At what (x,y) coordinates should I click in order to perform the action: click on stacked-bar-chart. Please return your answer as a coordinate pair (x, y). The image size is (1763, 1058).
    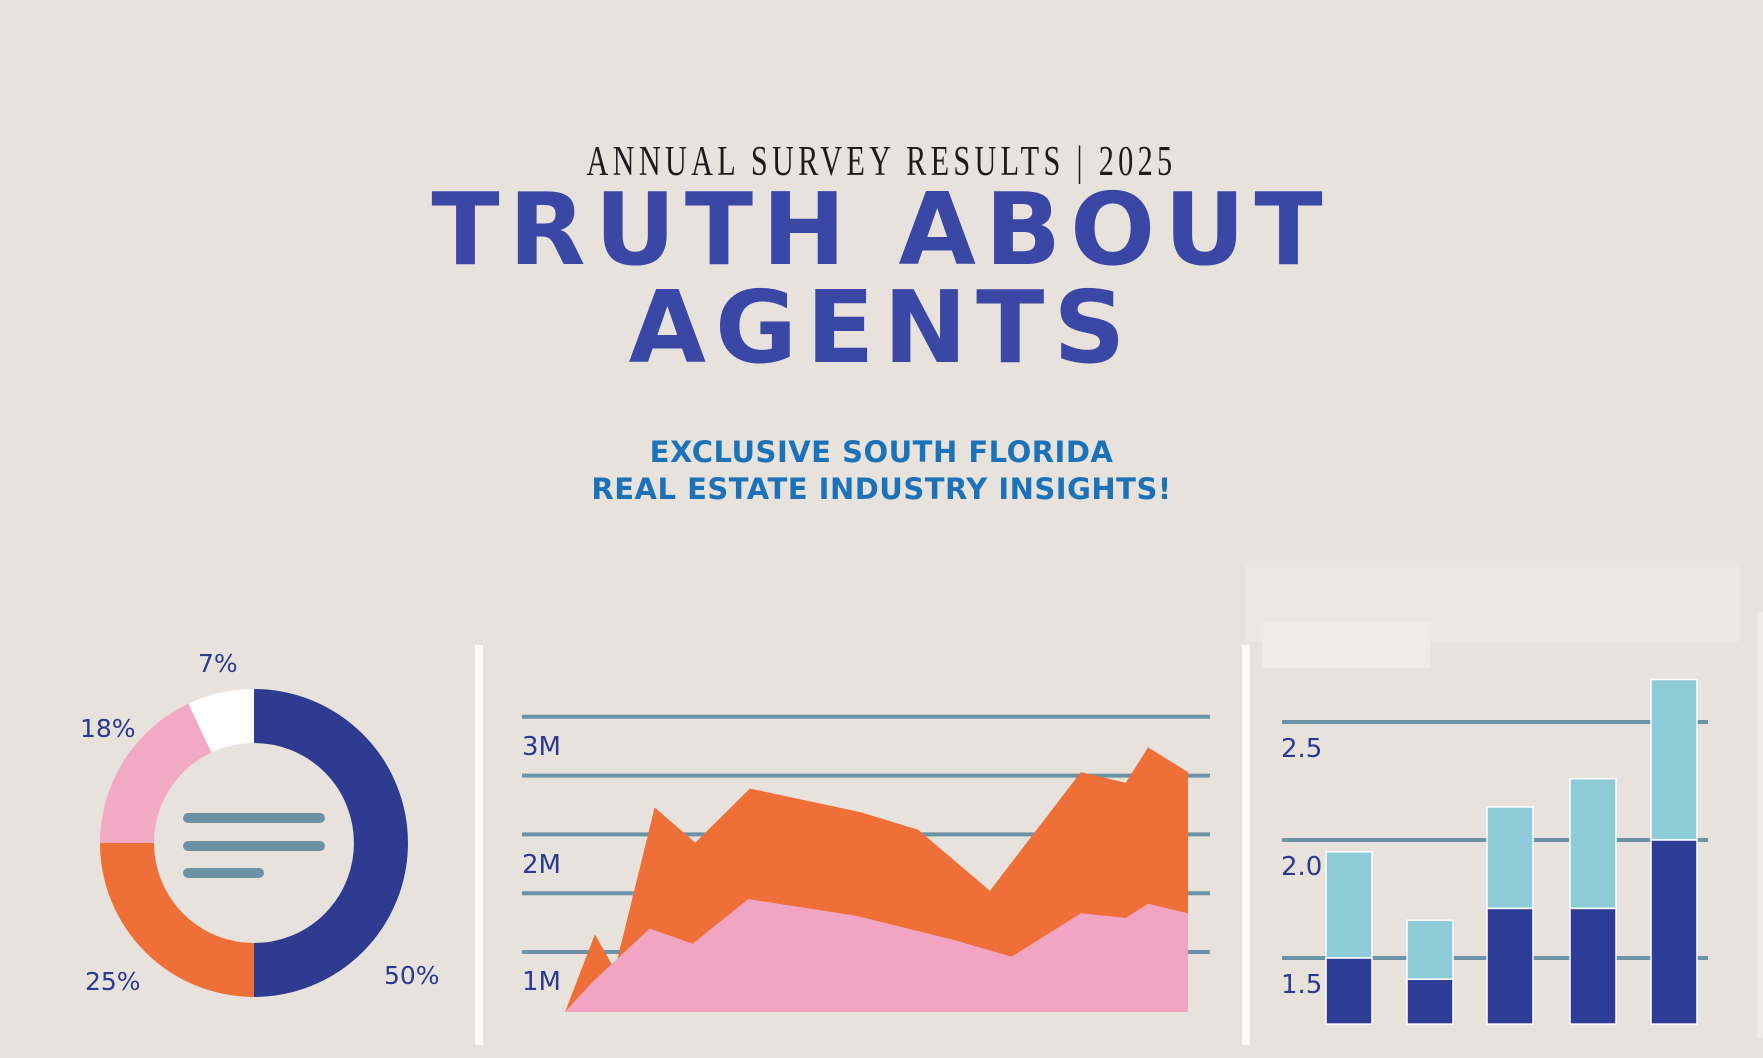
    Looking at the image, I should click on (1495, 851).